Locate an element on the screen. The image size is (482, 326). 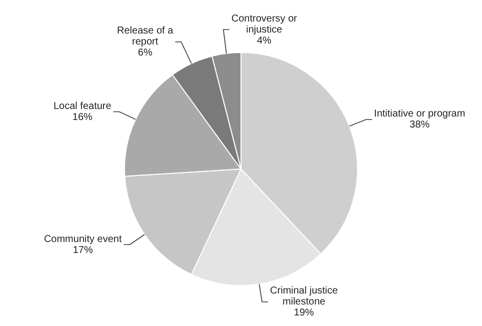
data-label: 6% is located at coordinates (145, 53).